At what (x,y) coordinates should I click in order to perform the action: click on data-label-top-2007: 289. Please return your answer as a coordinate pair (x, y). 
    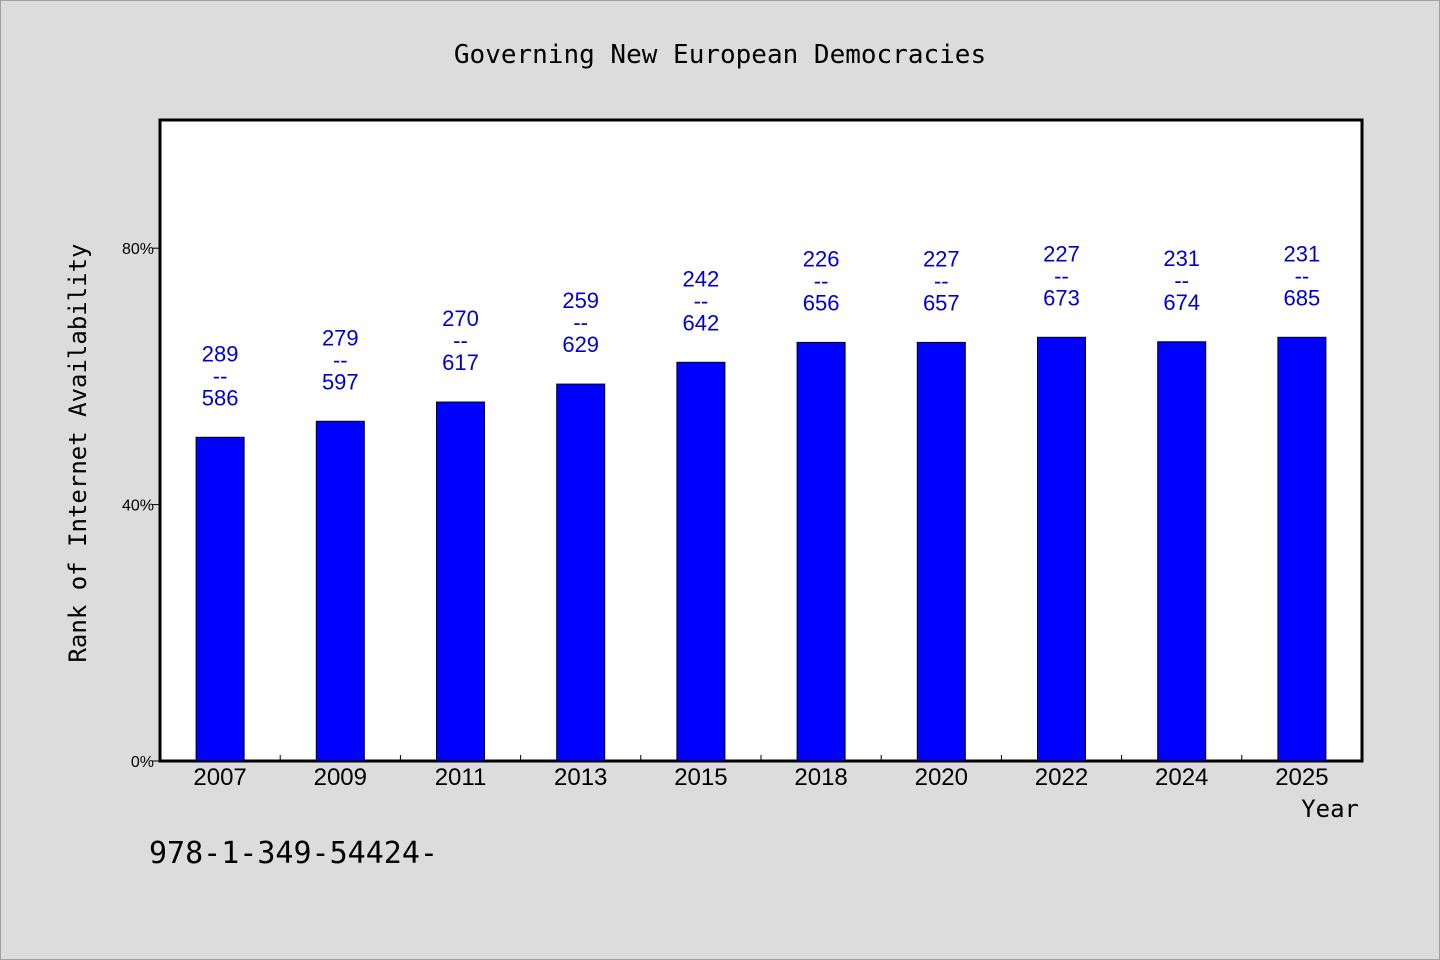
    Looking at the image, I should click on (220, 353).